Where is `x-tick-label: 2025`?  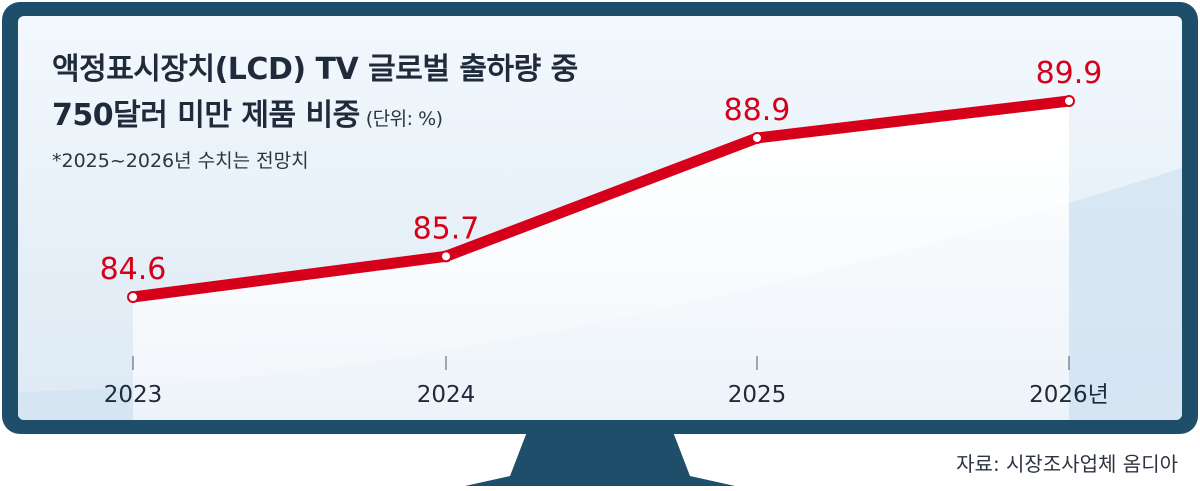
x-tick-label: 2025 is located at coordinates (757, 395).